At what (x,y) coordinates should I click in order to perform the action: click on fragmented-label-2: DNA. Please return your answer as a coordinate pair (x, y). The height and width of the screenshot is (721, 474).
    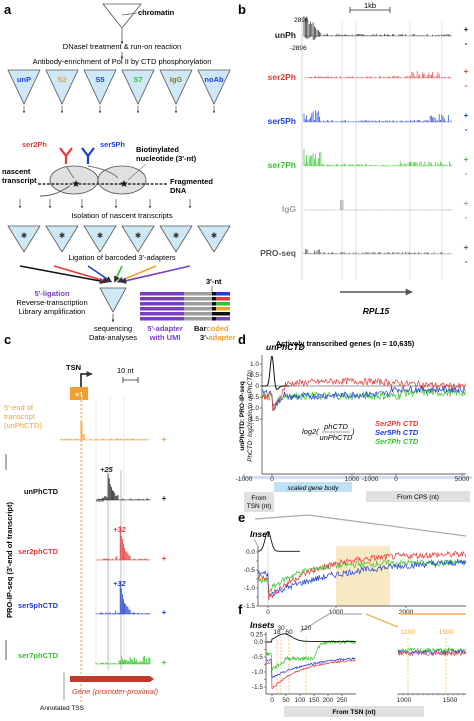
    Looking at the image, I should click on (178, 190).